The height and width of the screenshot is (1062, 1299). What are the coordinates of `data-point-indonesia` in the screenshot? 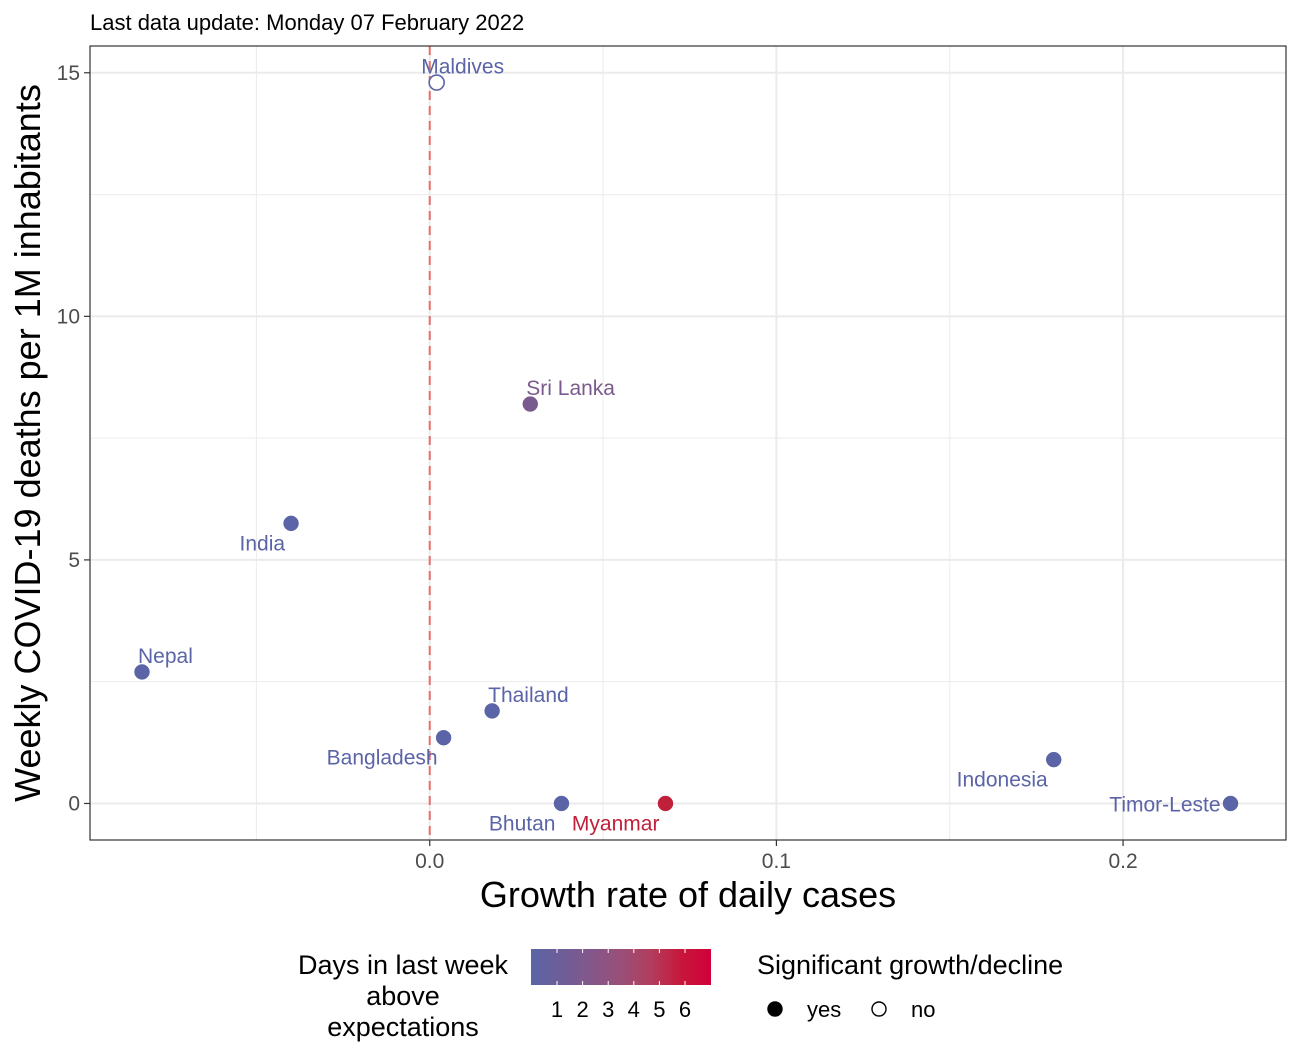 It's located at (1053, 759).